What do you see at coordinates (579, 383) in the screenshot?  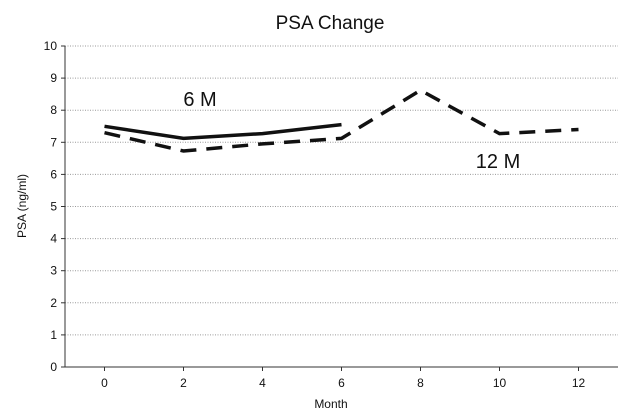 I see `x-tick-label: 12` at bounding box center [579, 383].